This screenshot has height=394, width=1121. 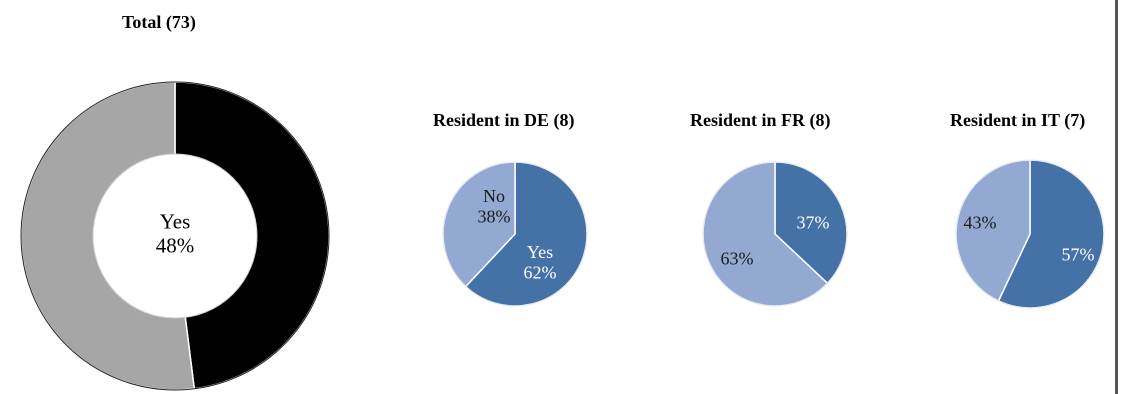 What do you see at coordinates (760, 120) in the screenshot?
I see `chart-title-fr: Resident in FR (8)` at bounding box center [760, 120].